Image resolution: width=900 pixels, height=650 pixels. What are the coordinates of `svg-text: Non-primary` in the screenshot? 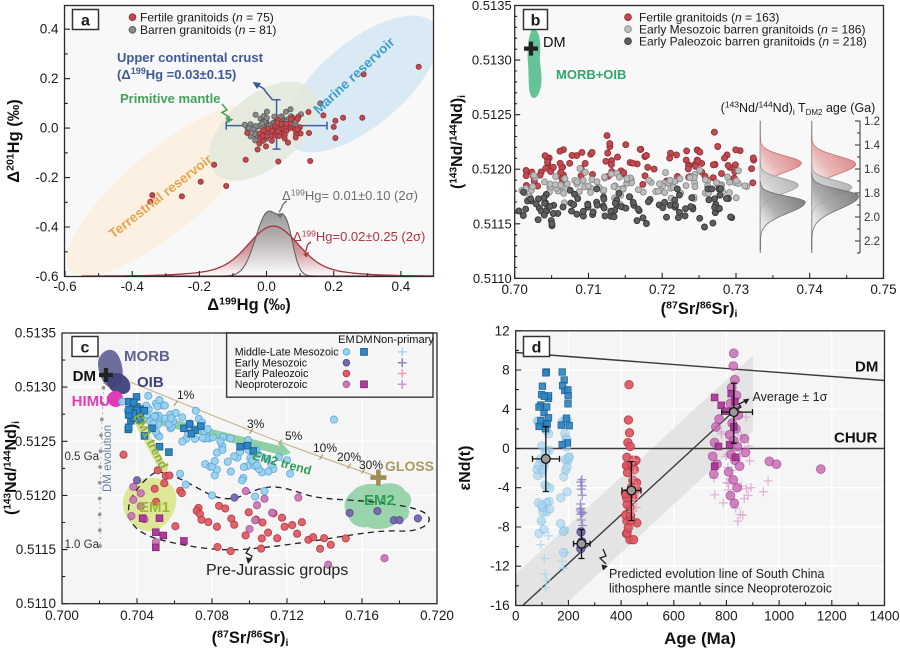 It's located at (403, 340).